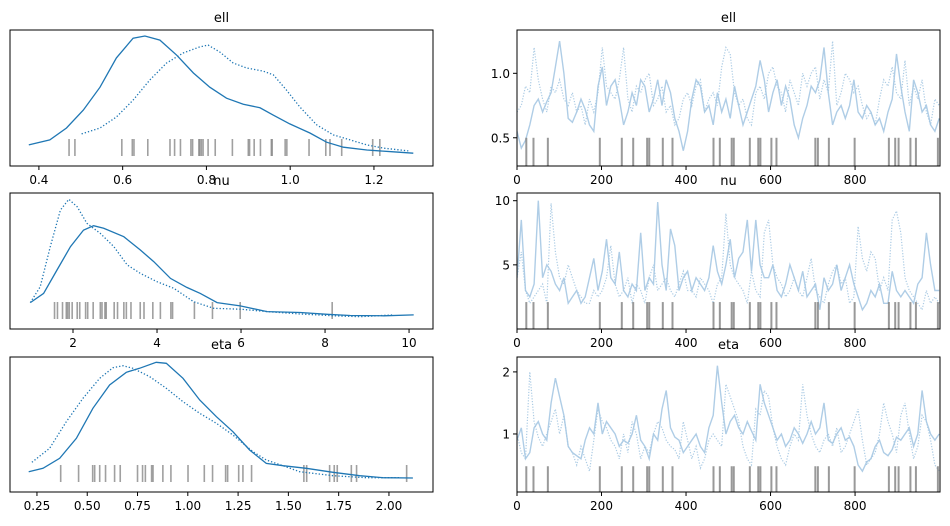 This screenshot has height=526, width=950. Describe the element at coordinates (157, 343) in the screenshot. I see `x-tick-label: 4` at that location.